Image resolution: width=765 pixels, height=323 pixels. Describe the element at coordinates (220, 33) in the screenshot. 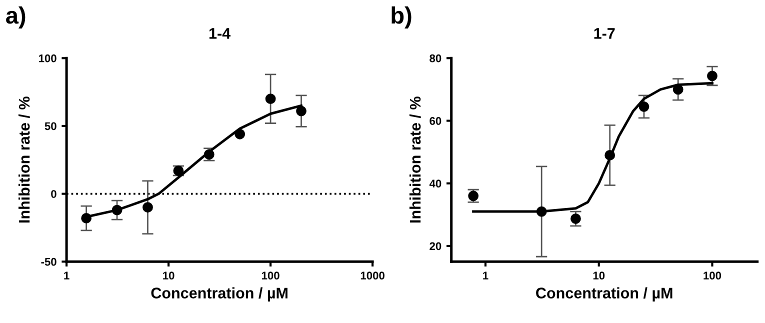

I see `chart-title: 1-4` at that location.